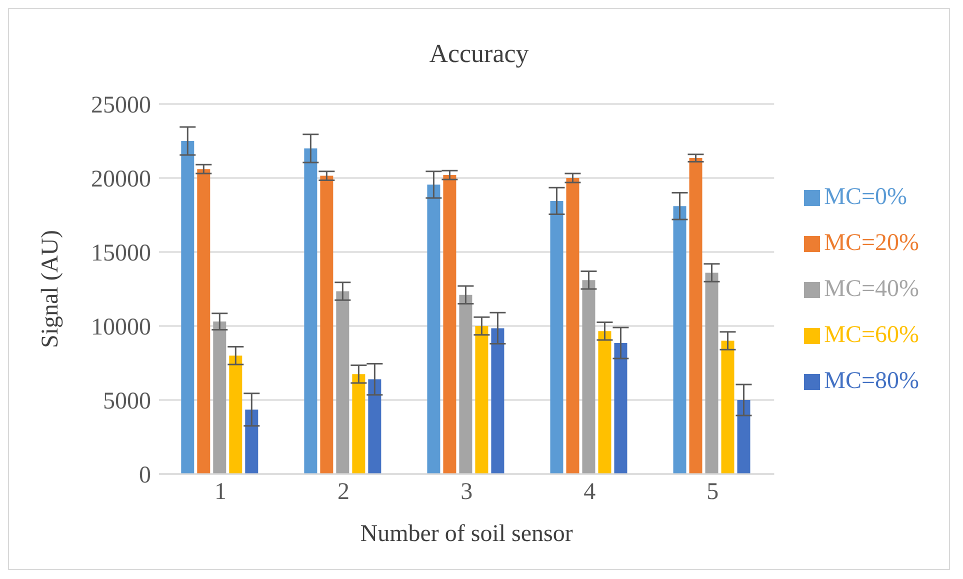 The width and height of the screenshot is (963, 579). What do you see at coordinates (121, 105) in the screenshot?
I see `y-tick-label: 25000` at bounding box center [121, 105].